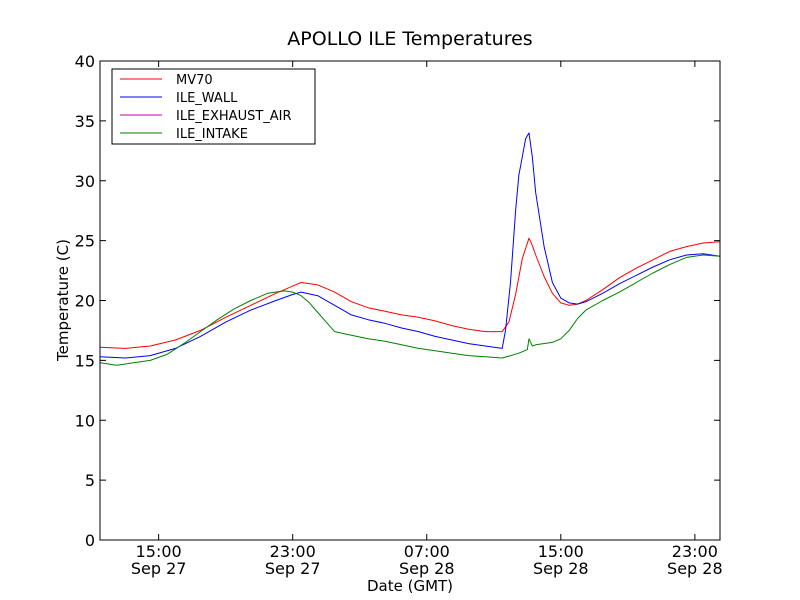 The height and width of the screenshot is (600, 800). What do you see at coordinates (85, 121) in the screenshot?
I see `y-tick-label: 35` at bounding box center [85, 121].